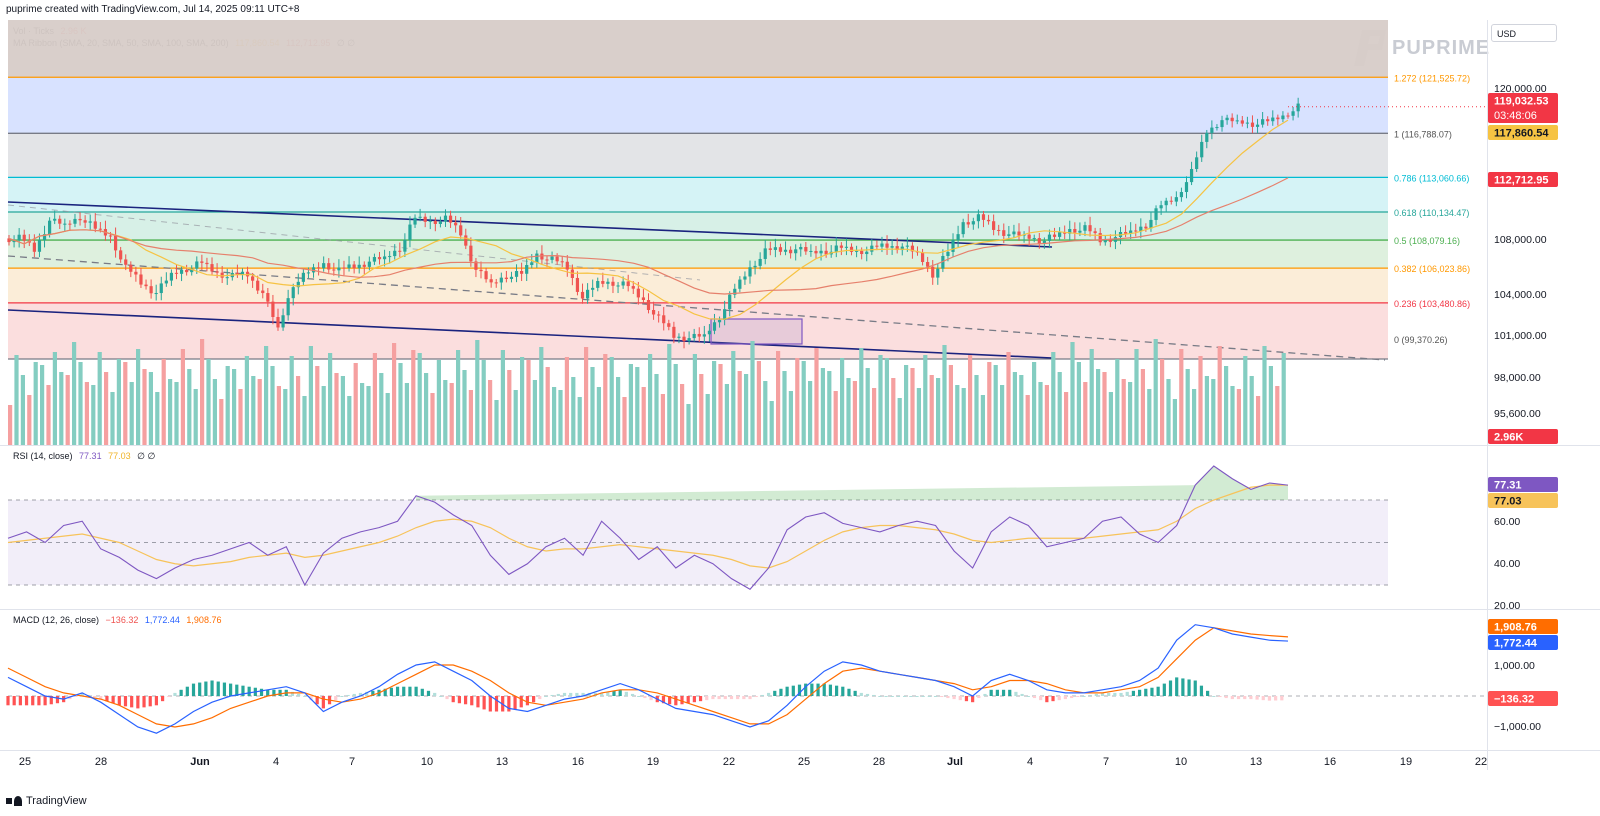 This screenshot has height=816, width=1600. I want to click on rsi-badge, so click(1523, 484).